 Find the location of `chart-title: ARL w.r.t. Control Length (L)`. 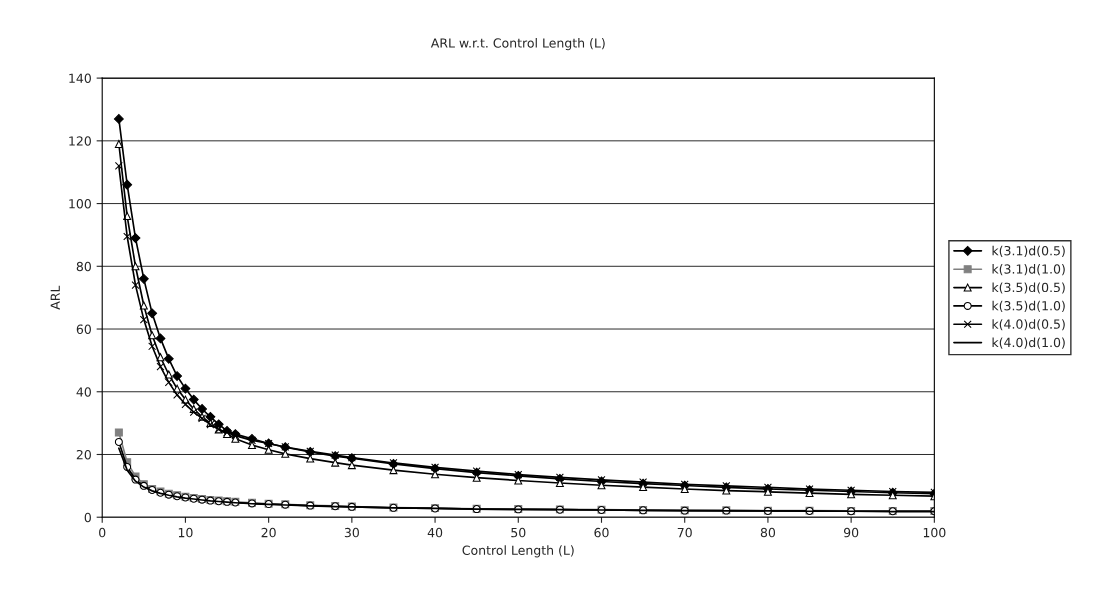

chart-title: ARL w.r.t. Control Length (L) is located at coordinates (517, 44).